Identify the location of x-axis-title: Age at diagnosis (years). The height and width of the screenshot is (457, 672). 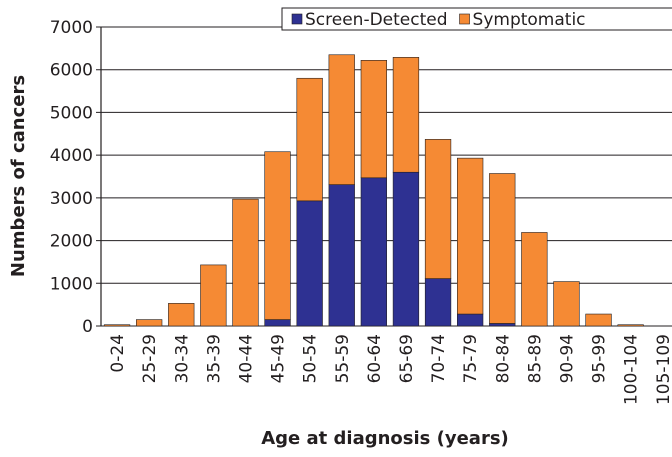
(385, 438).